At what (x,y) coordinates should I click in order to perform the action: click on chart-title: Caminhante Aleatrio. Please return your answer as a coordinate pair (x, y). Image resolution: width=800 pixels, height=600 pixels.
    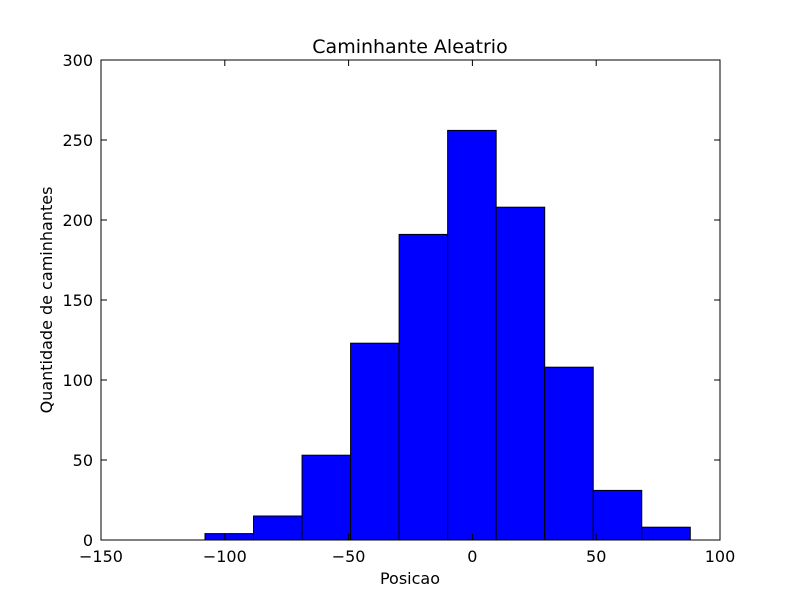
    Looking at the image, I should click on (409, 47).